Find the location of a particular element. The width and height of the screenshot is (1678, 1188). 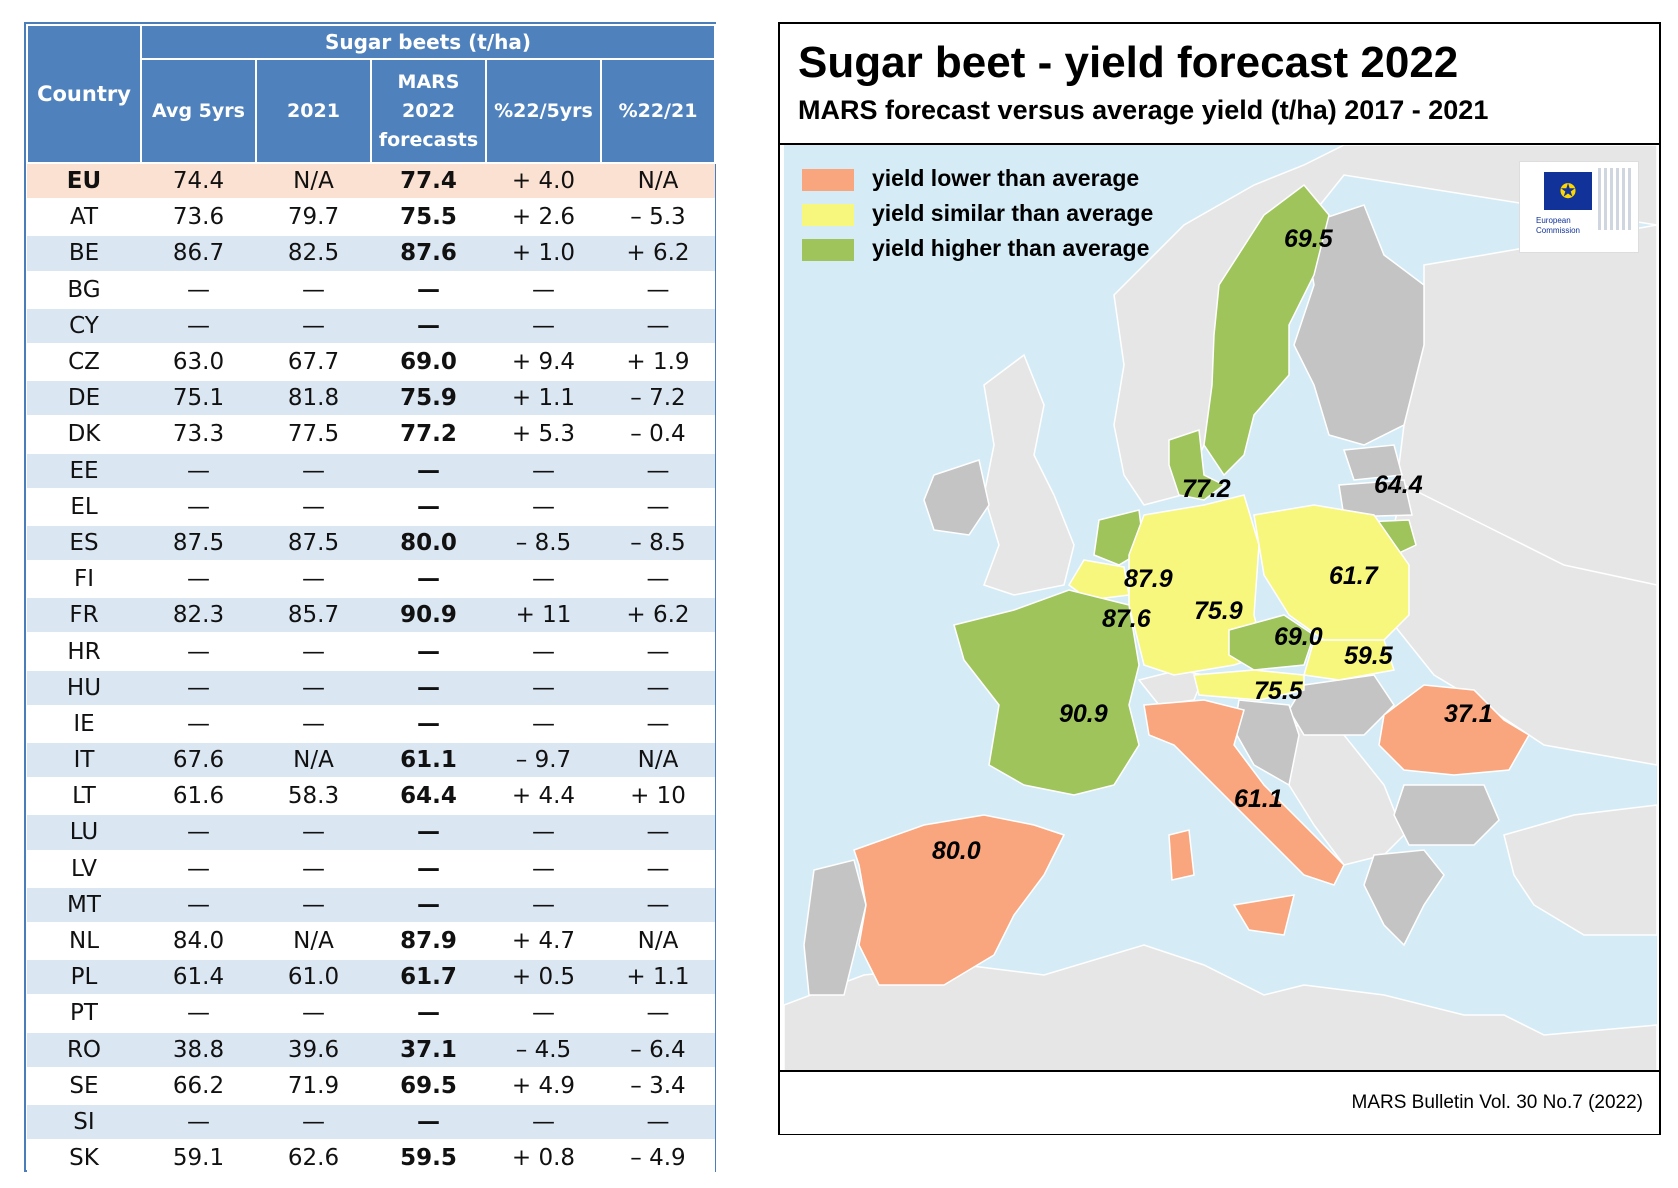

cell-2021: N/A is located at coordinates (313, 761).